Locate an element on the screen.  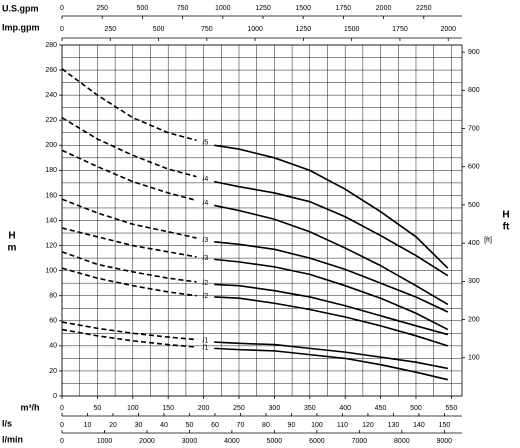
y2-axis-label: ft is located at coordinates (506, 227).